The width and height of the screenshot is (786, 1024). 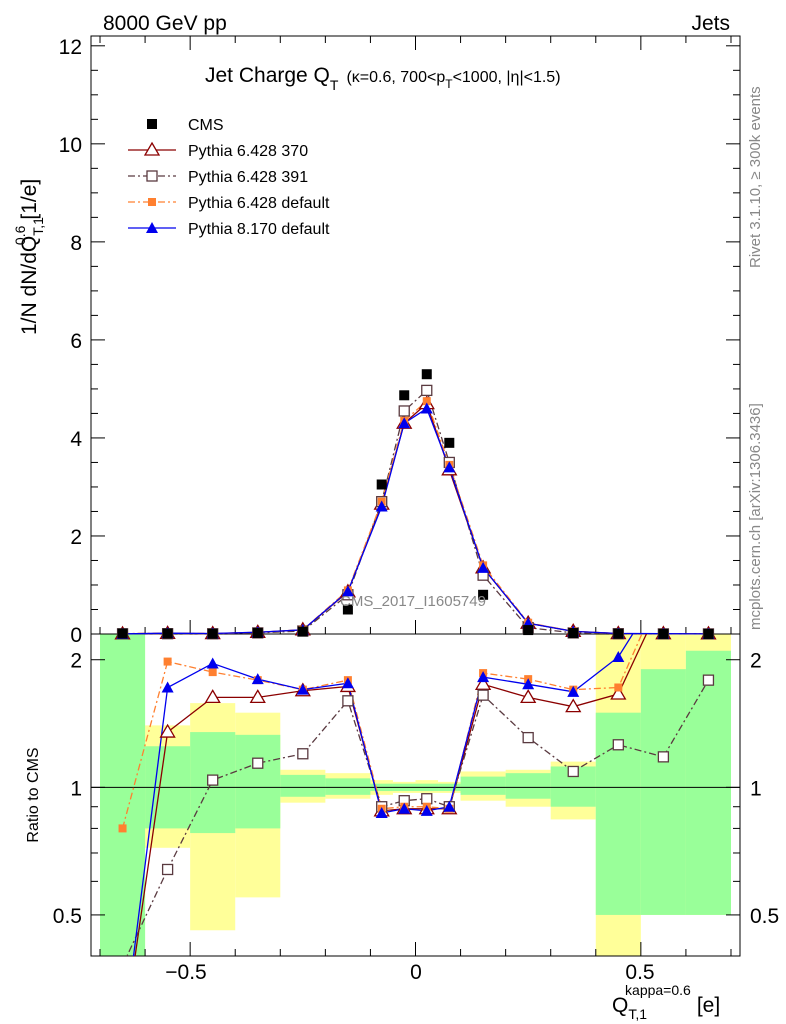 I want to click on x-label-sub: T,1, so click(x=637, y=1014).